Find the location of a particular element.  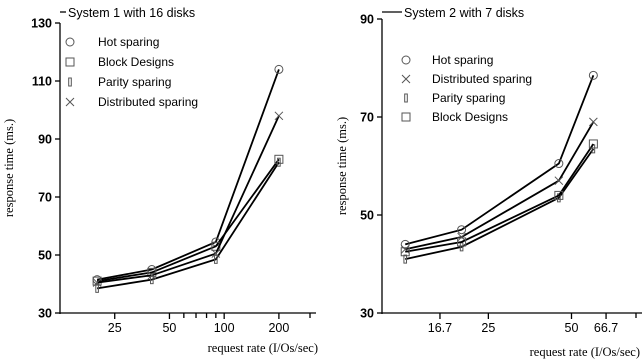

series-parity-sparing is located at coordinates (188, 225).